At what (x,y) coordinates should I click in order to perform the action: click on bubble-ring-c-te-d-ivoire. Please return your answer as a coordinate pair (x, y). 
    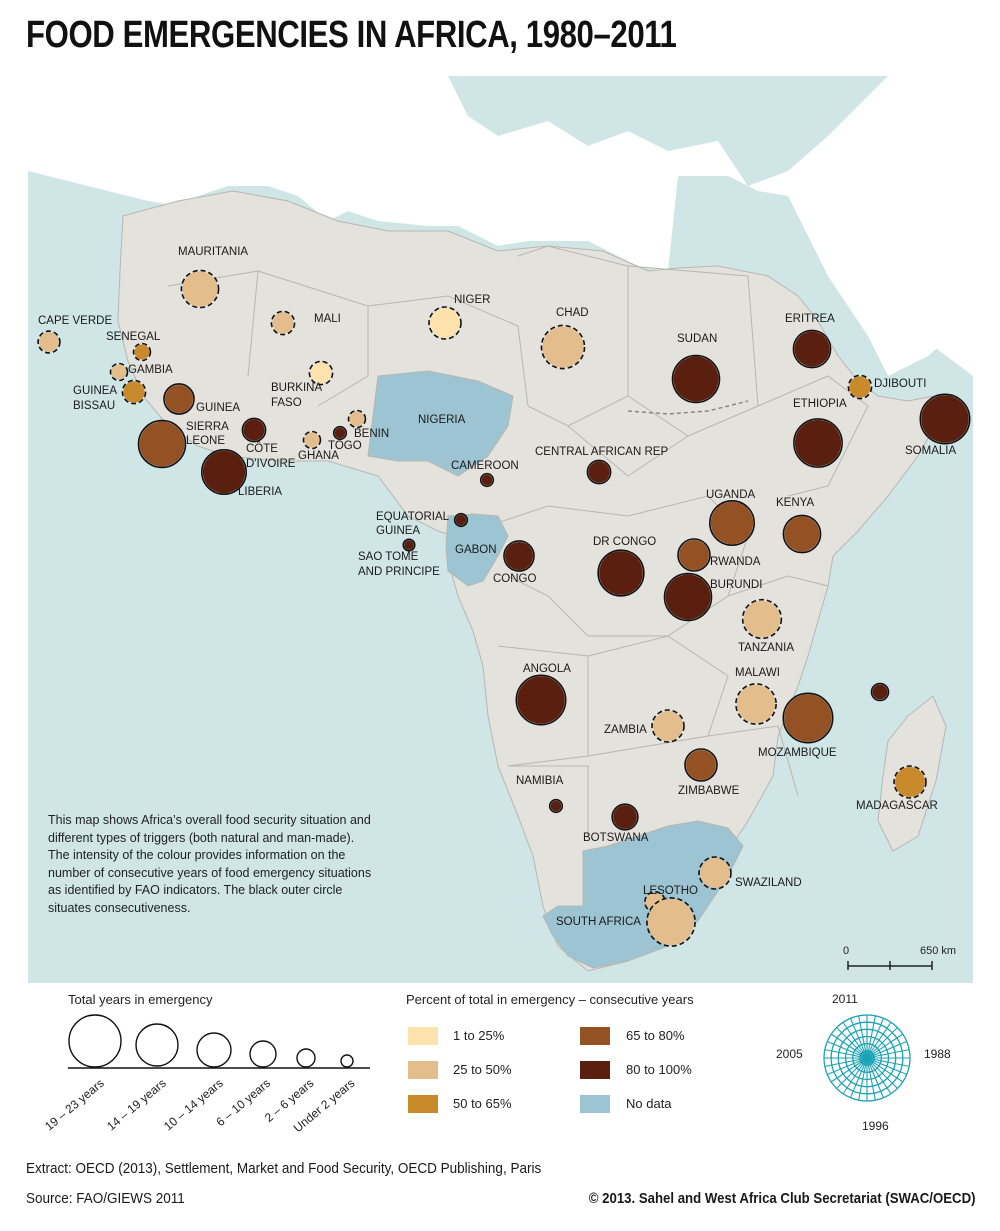
    Looking at the image, I should click on (254, 430).